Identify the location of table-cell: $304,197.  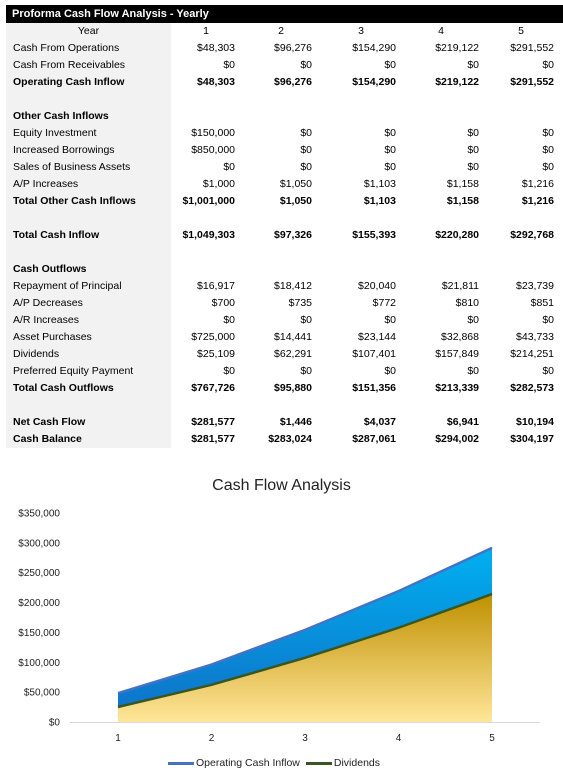
(532, 439).